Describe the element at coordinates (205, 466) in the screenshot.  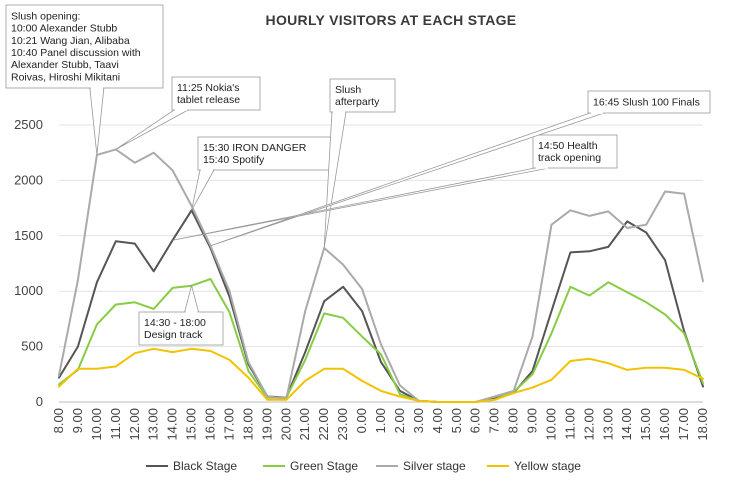
I see `legend-label: Black Stage` at that location.